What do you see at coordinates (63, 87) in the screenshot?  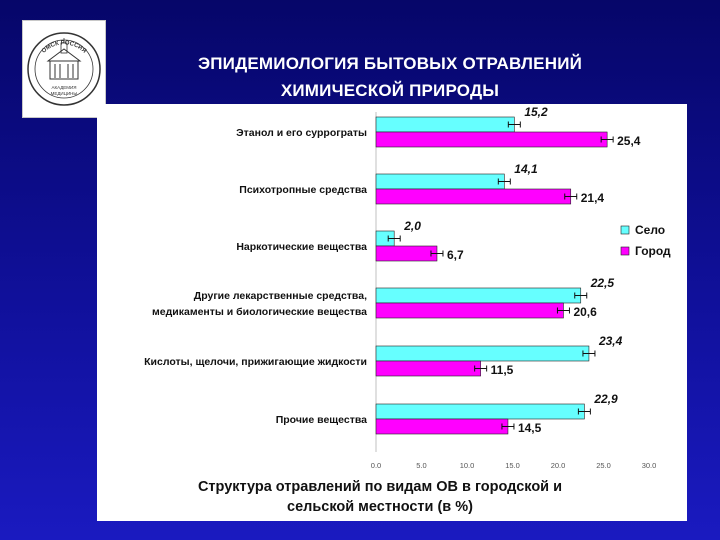 I see `logo-bottom-text-1: АКАДЕМИЯ` at bounding box center [63, 87].